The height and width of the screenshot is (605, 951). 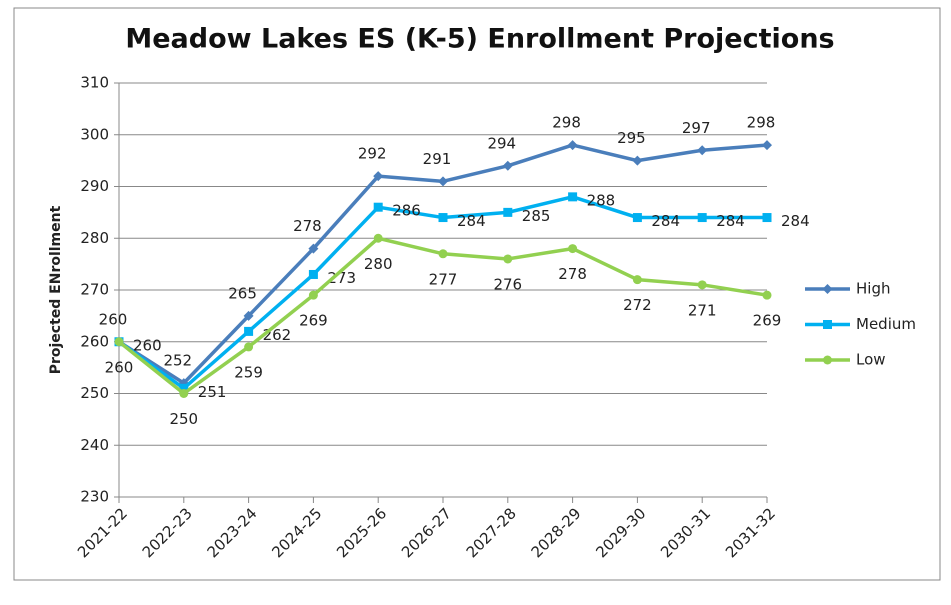 I want to click on data-label: 262, so click(x=277, y=335).